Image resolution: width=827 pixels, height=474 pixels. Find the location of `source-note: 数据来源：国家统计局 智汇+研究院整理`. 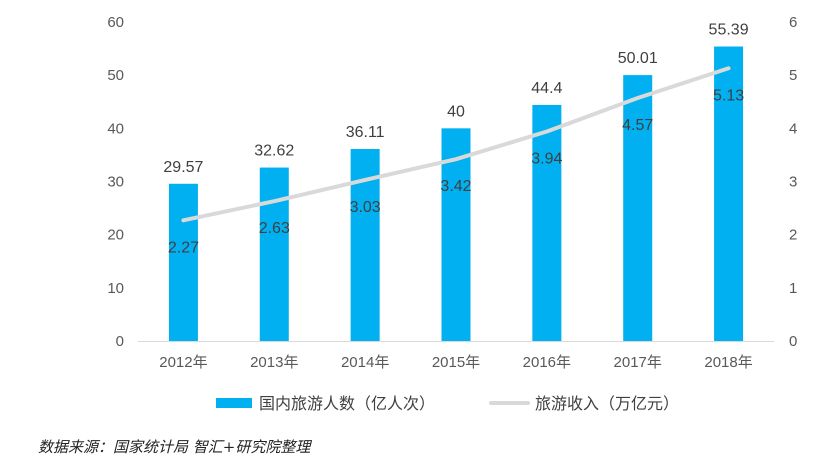

source-note: 数据来源：国家统计局 智汇+研究院整理 is located at coordinates (174, 447).